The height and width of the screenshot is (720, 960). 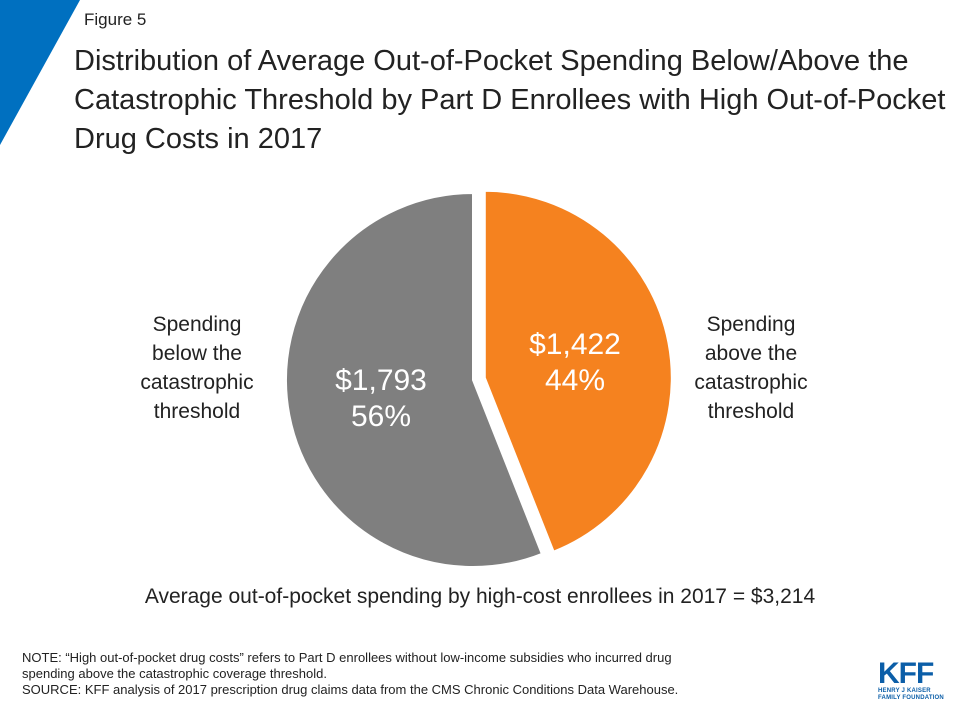 I want to click on kff-logo-letters: KFF, so click(x=906, y=673).